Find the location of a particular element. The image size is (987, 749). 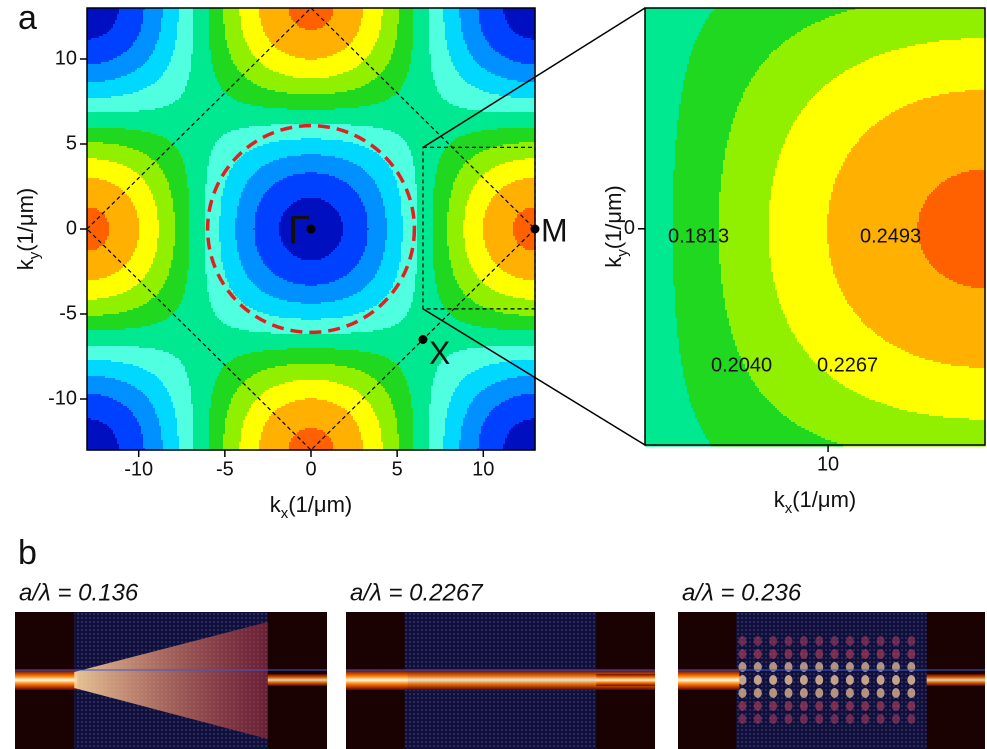

input-beam is located at coordinates (709, 680).